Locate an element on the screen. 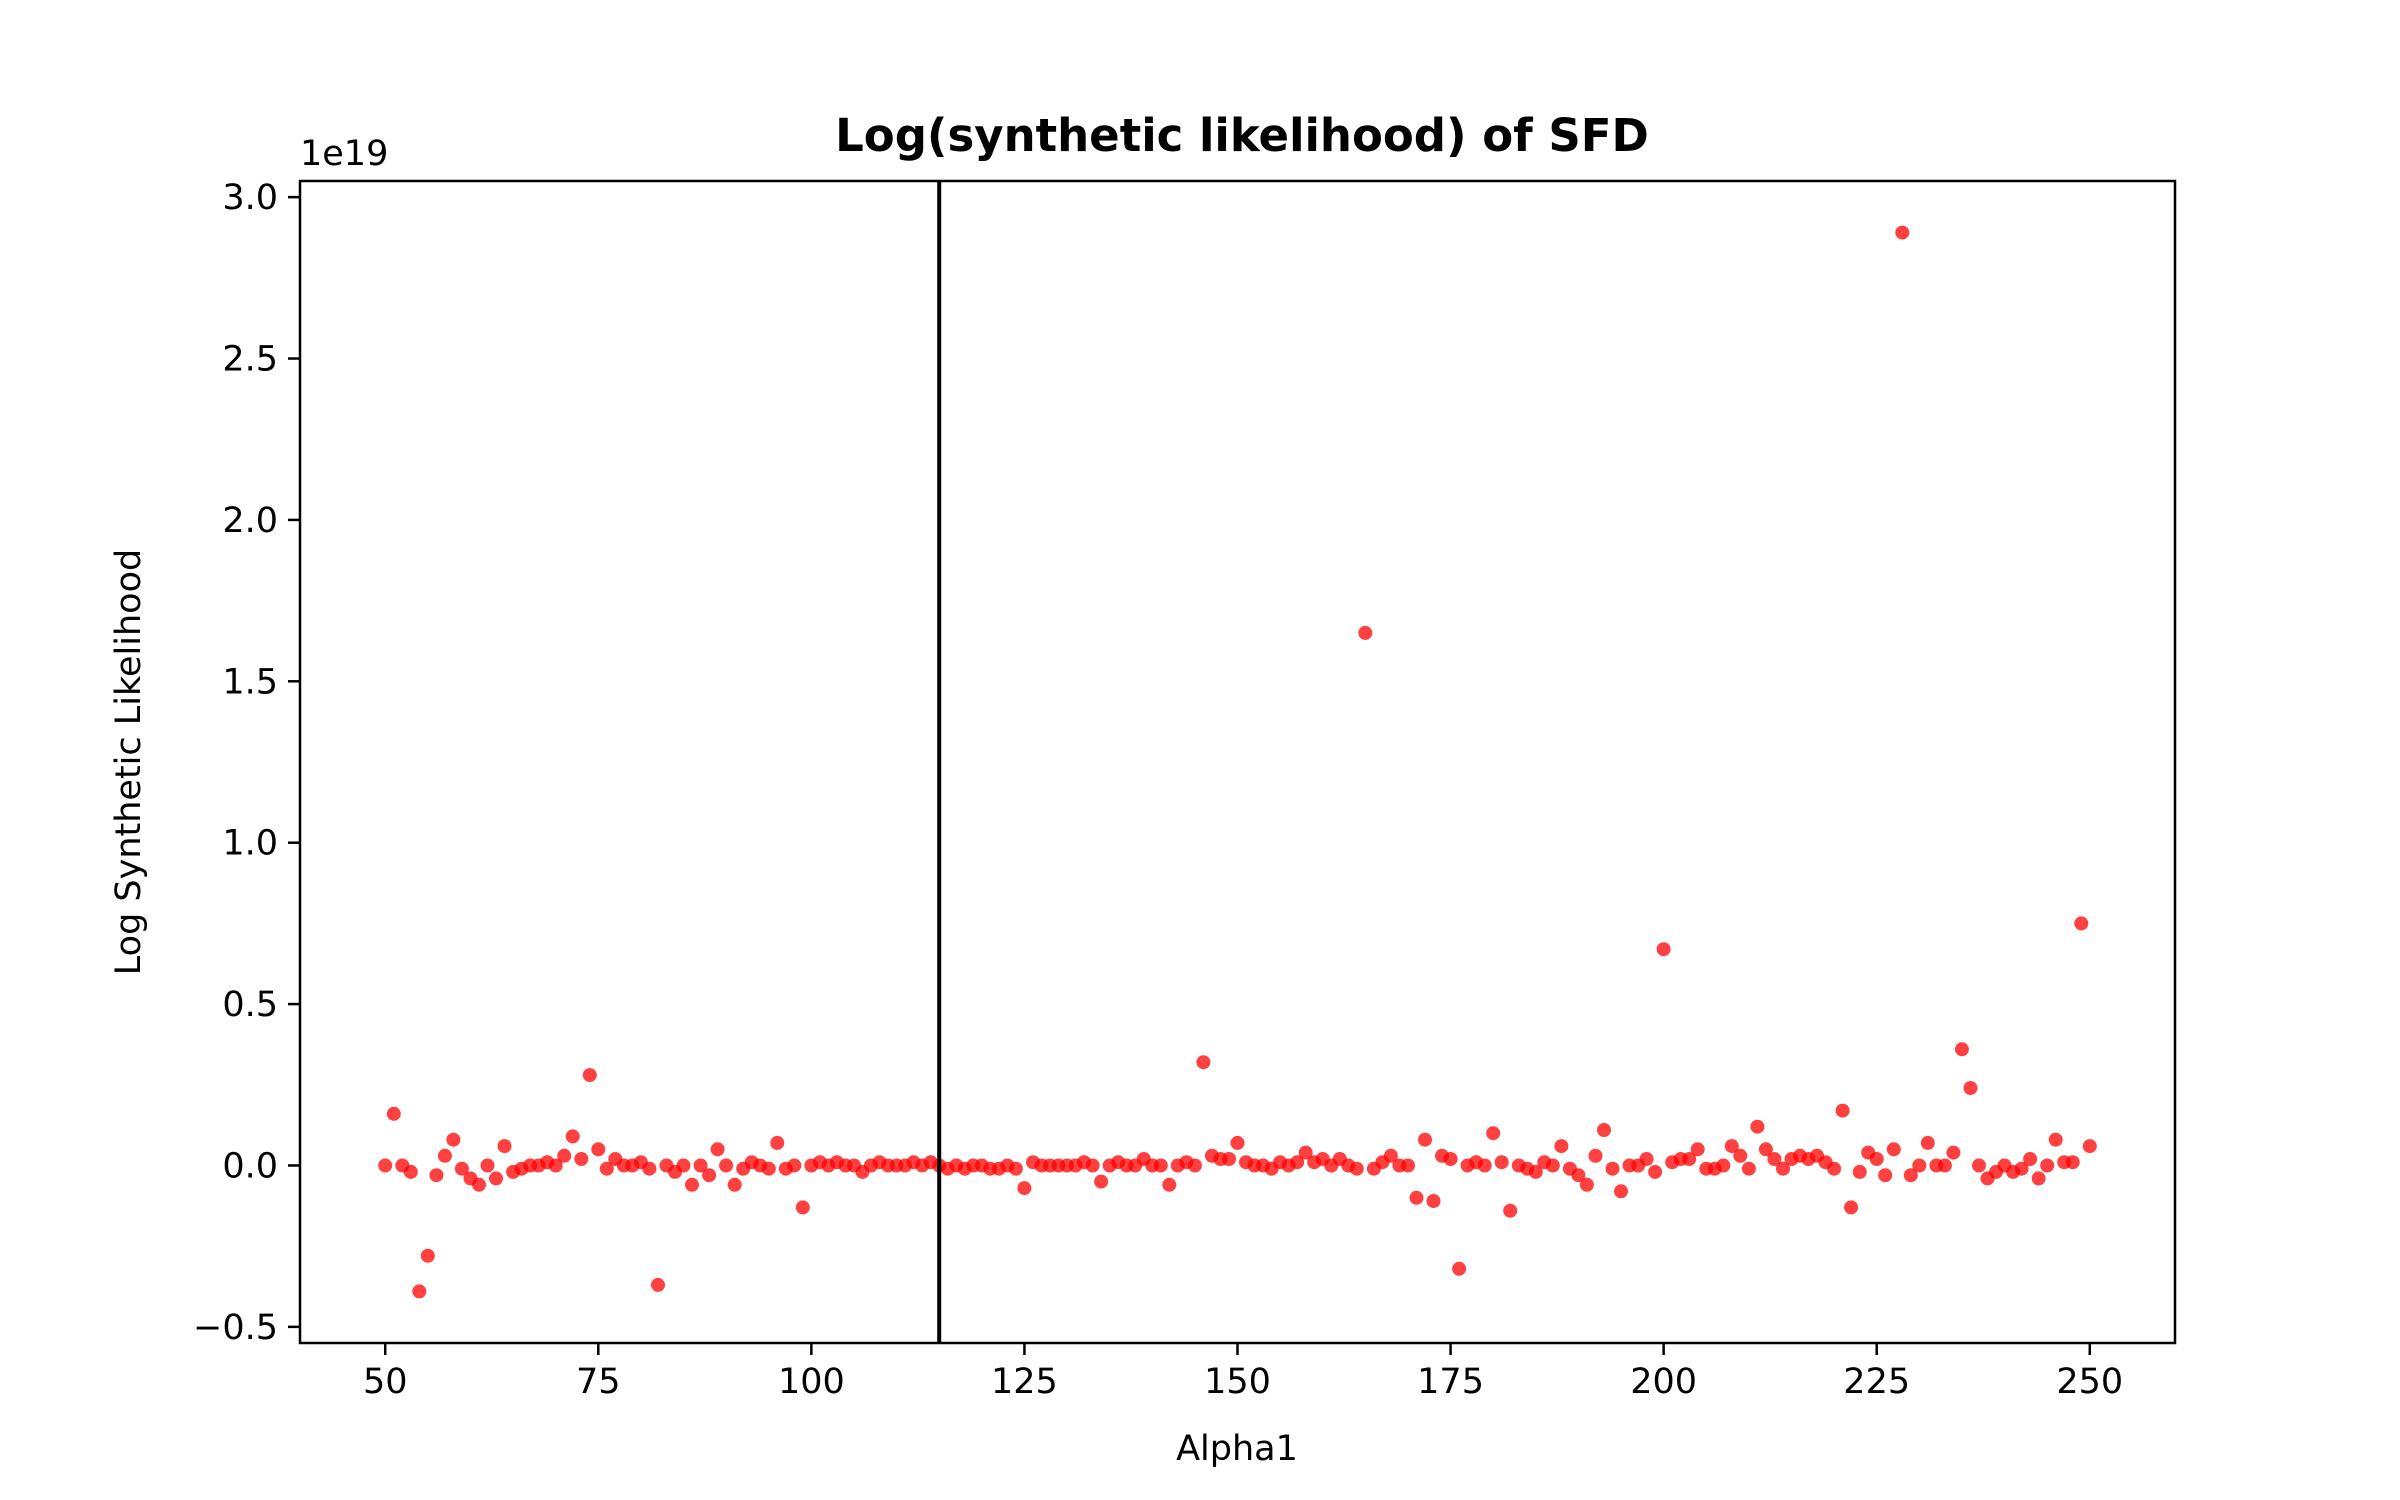  chart-title: Log(synthetic likelihood) of SFD is located at coordinates (1242, 135).